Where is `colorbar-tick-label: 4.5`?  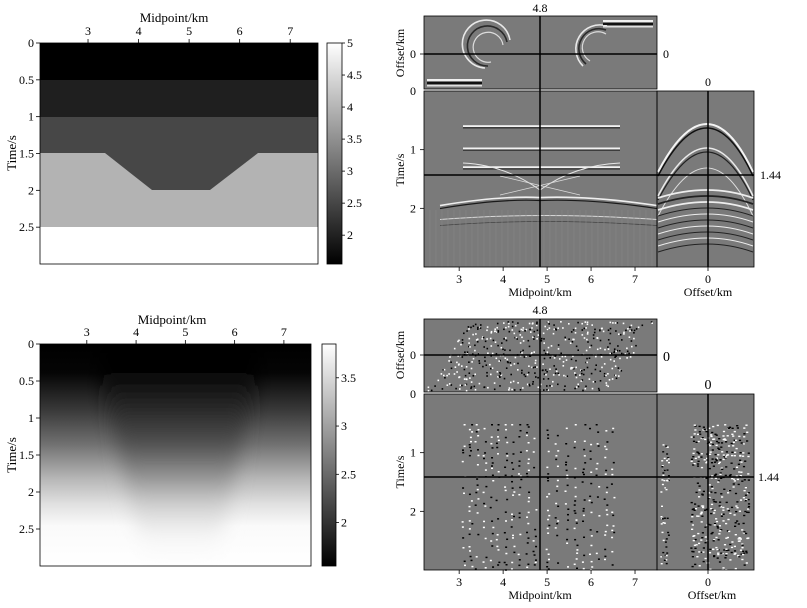 colorbar-tick-label: 4.5 is located at coordinates (354, 75).